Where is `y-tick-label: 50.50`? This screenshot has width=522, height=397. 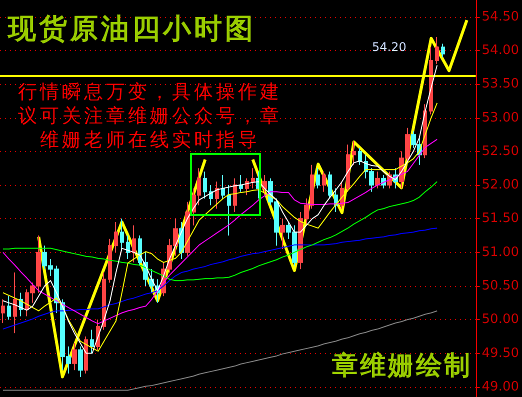
y-tick-label: 50.50 is located at coordinates (500, 286).